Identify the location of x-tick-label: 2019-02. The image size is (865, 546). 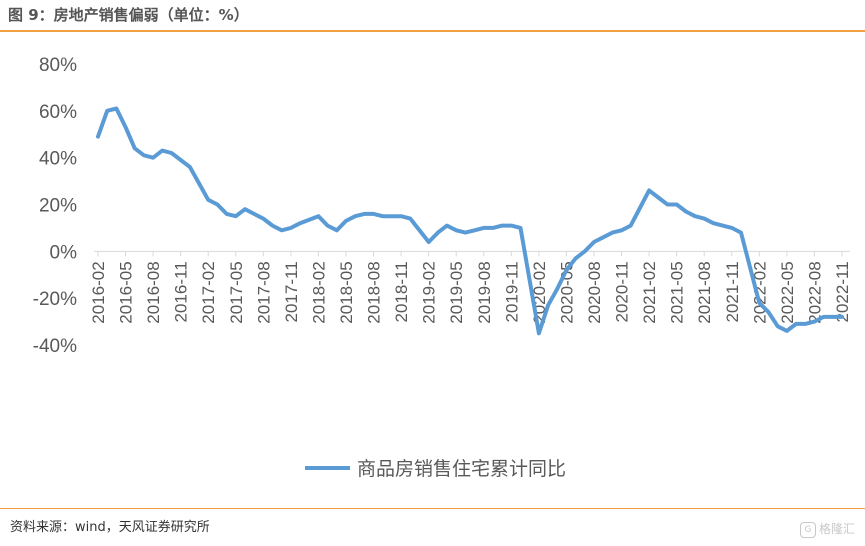
(429, 292).